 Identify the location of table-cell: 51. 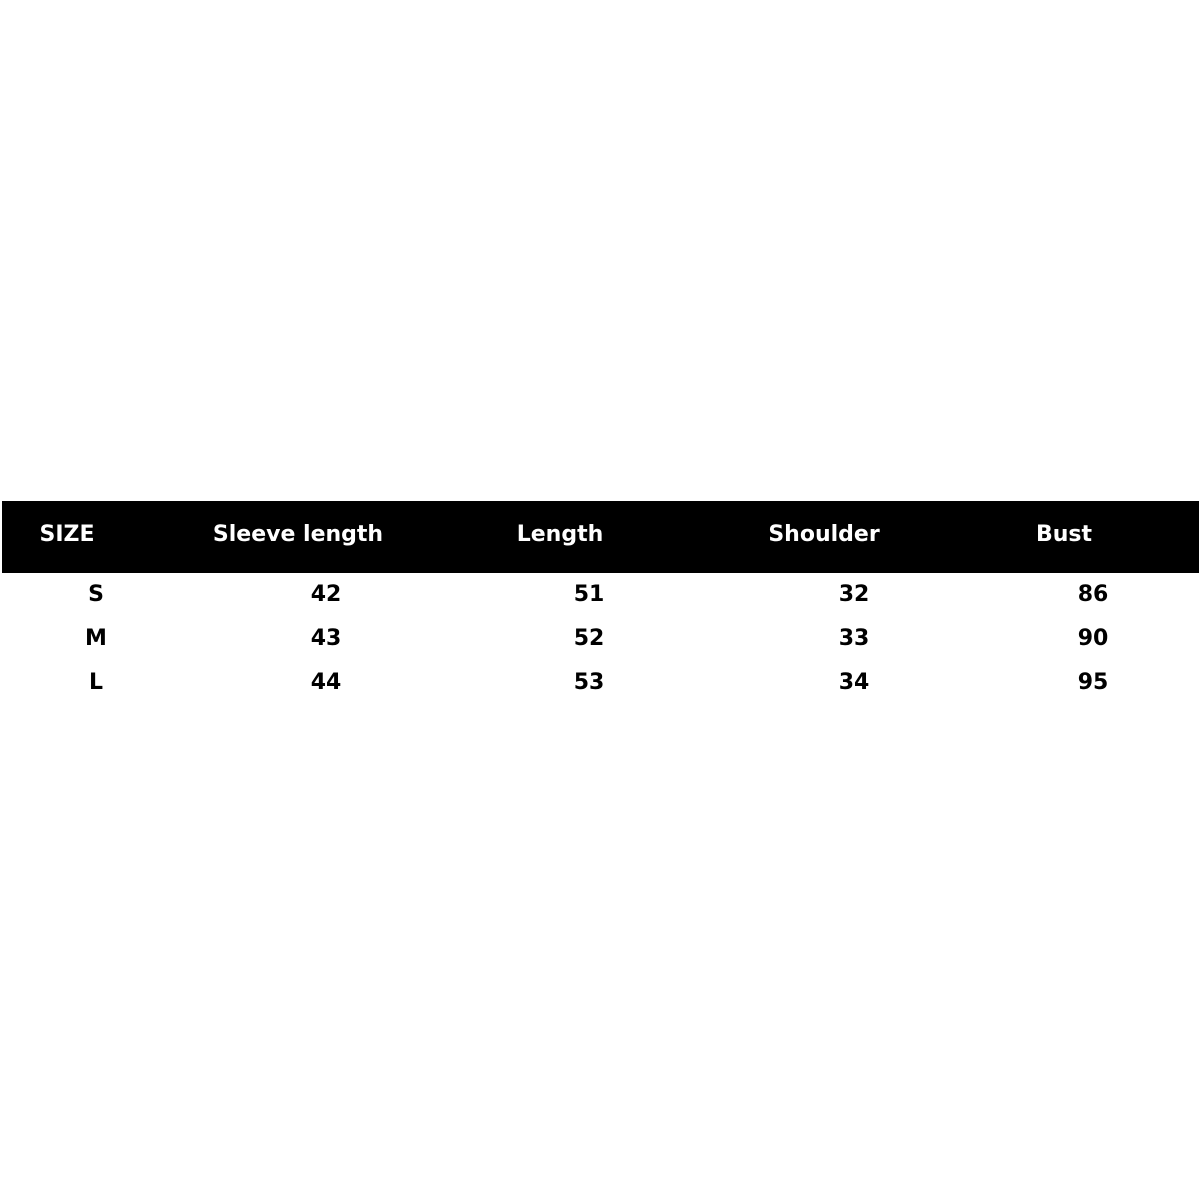
(589, 594).